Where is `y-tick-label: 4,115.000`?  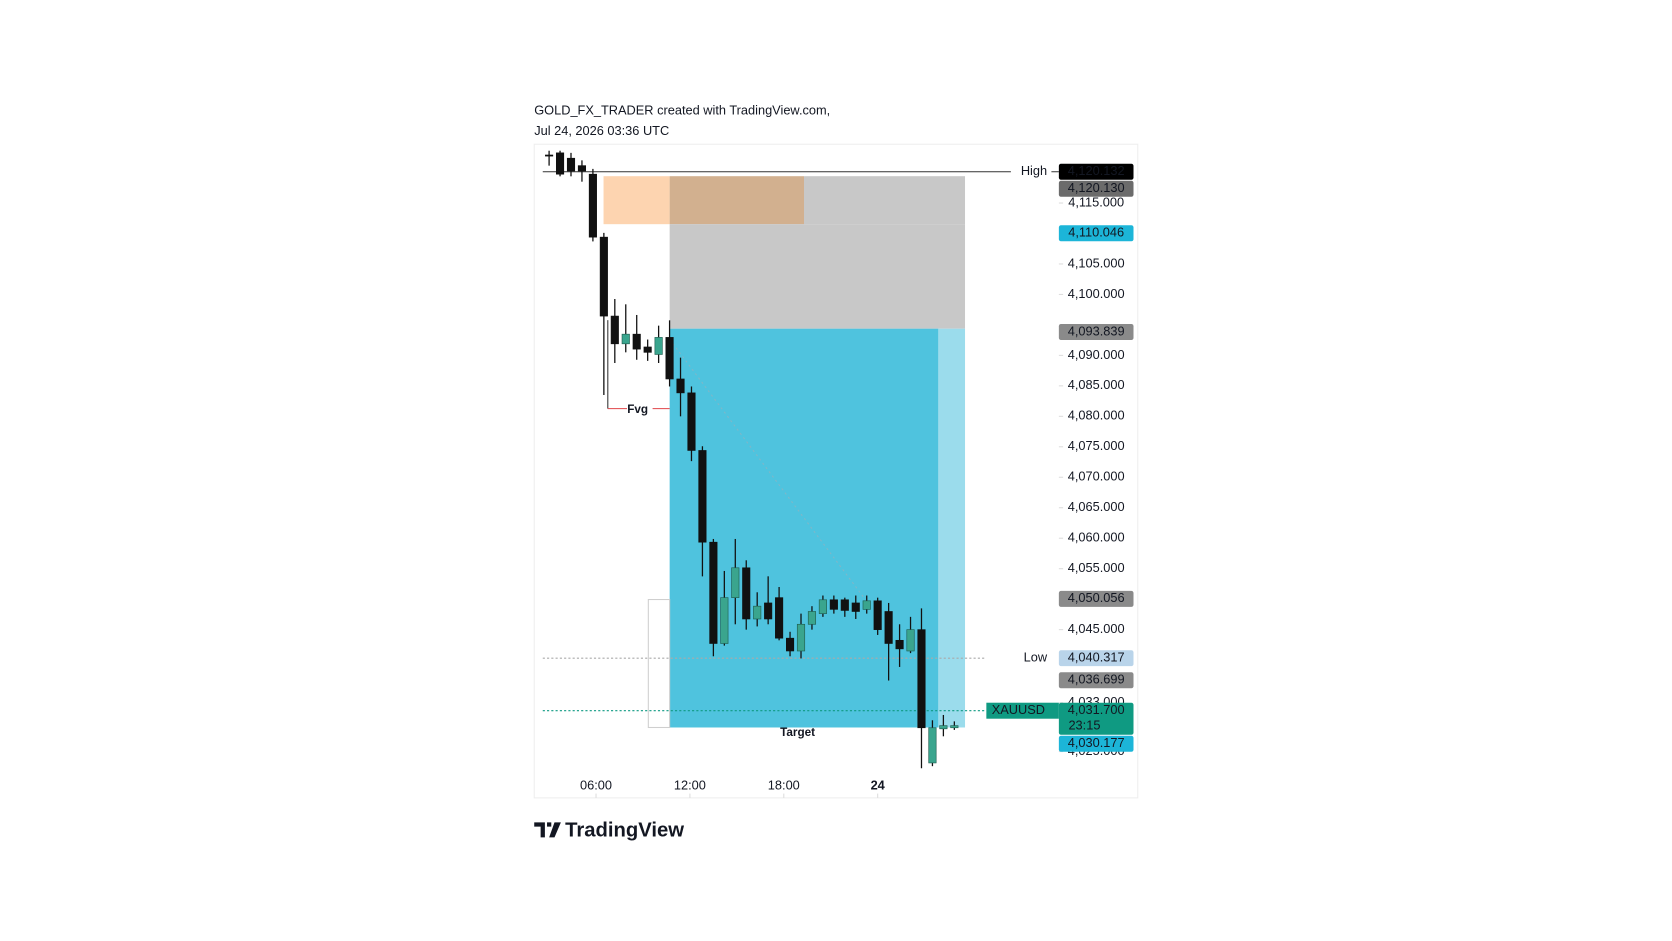 y-tick-label: 4,115.000 is located at coordinates (1096, 201).